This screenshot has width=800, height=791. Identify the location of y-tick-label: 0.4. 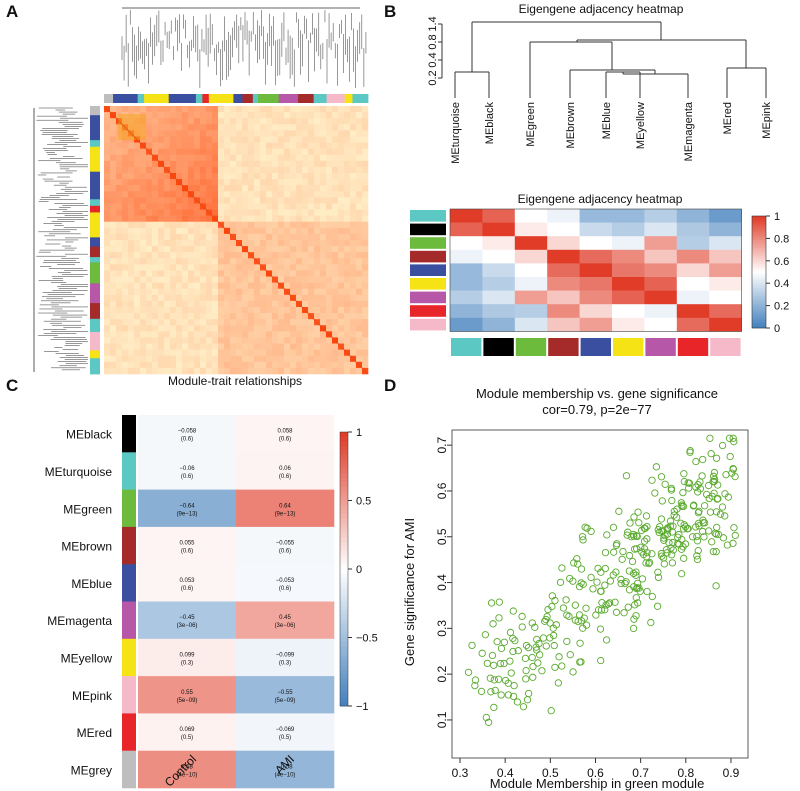
(442, 582).